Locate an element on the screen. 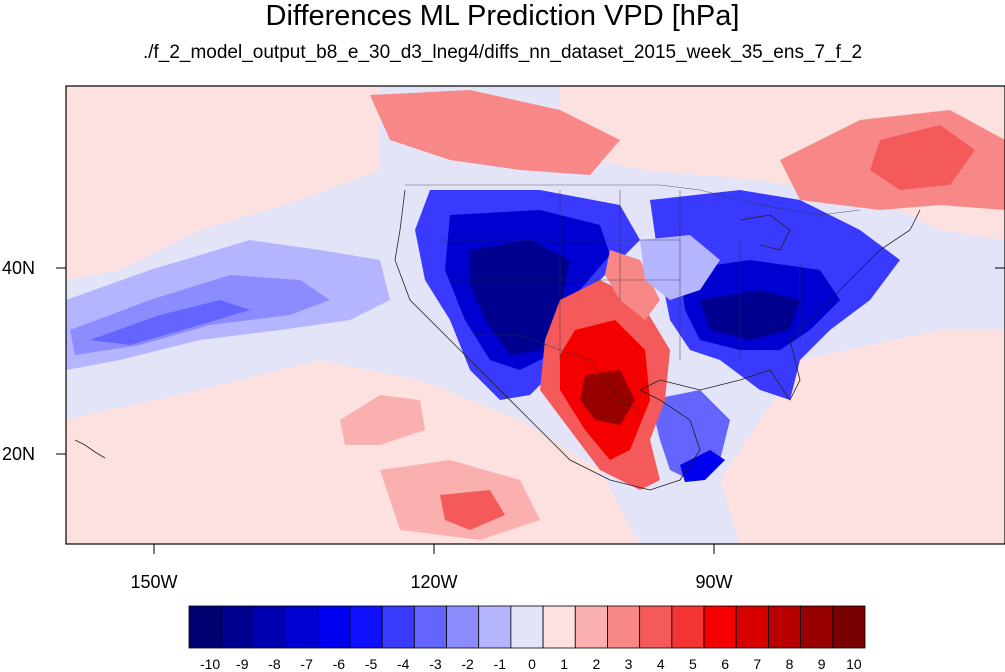 This screenshot has height=672, width=1005. field-negative-pacific-tongue-core is located at coordinates (170, 322).